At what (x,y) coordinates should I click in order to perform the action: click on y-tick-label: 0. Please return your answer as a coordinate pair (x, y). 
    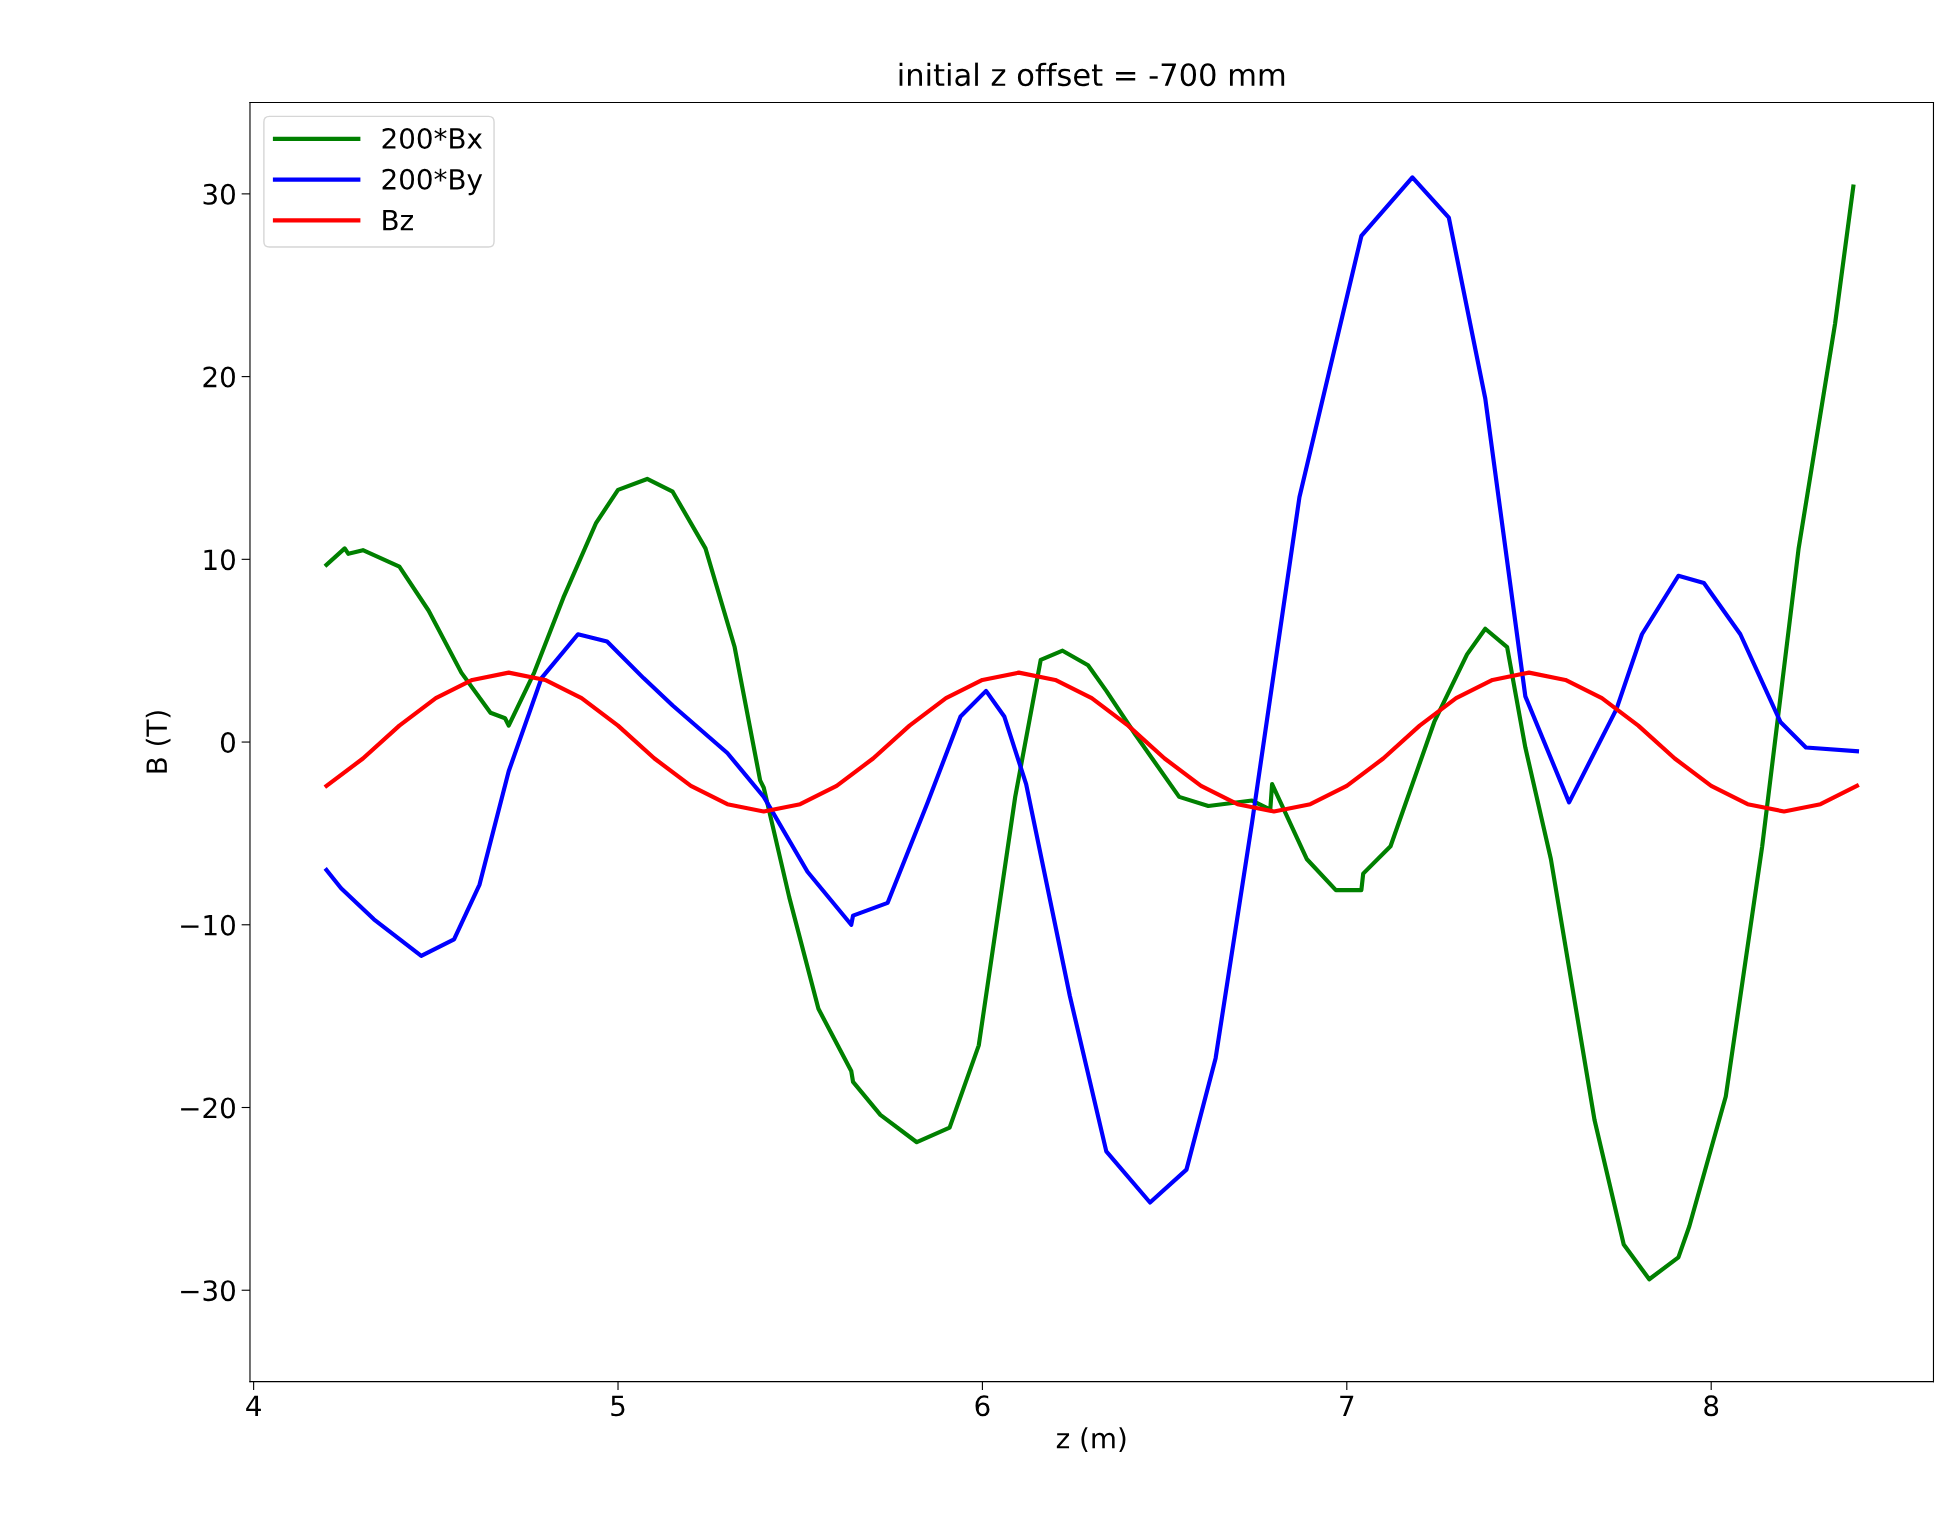
    Looking at the image, I should click on (227, 742).